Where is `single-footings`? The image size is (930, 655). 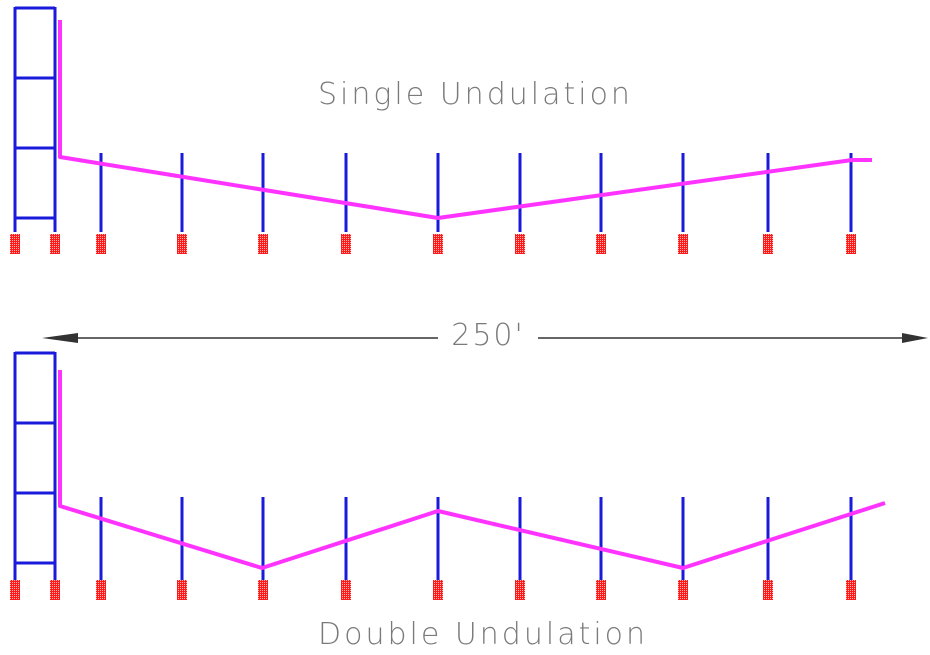
single-footings is located at coordinates (433, 244).